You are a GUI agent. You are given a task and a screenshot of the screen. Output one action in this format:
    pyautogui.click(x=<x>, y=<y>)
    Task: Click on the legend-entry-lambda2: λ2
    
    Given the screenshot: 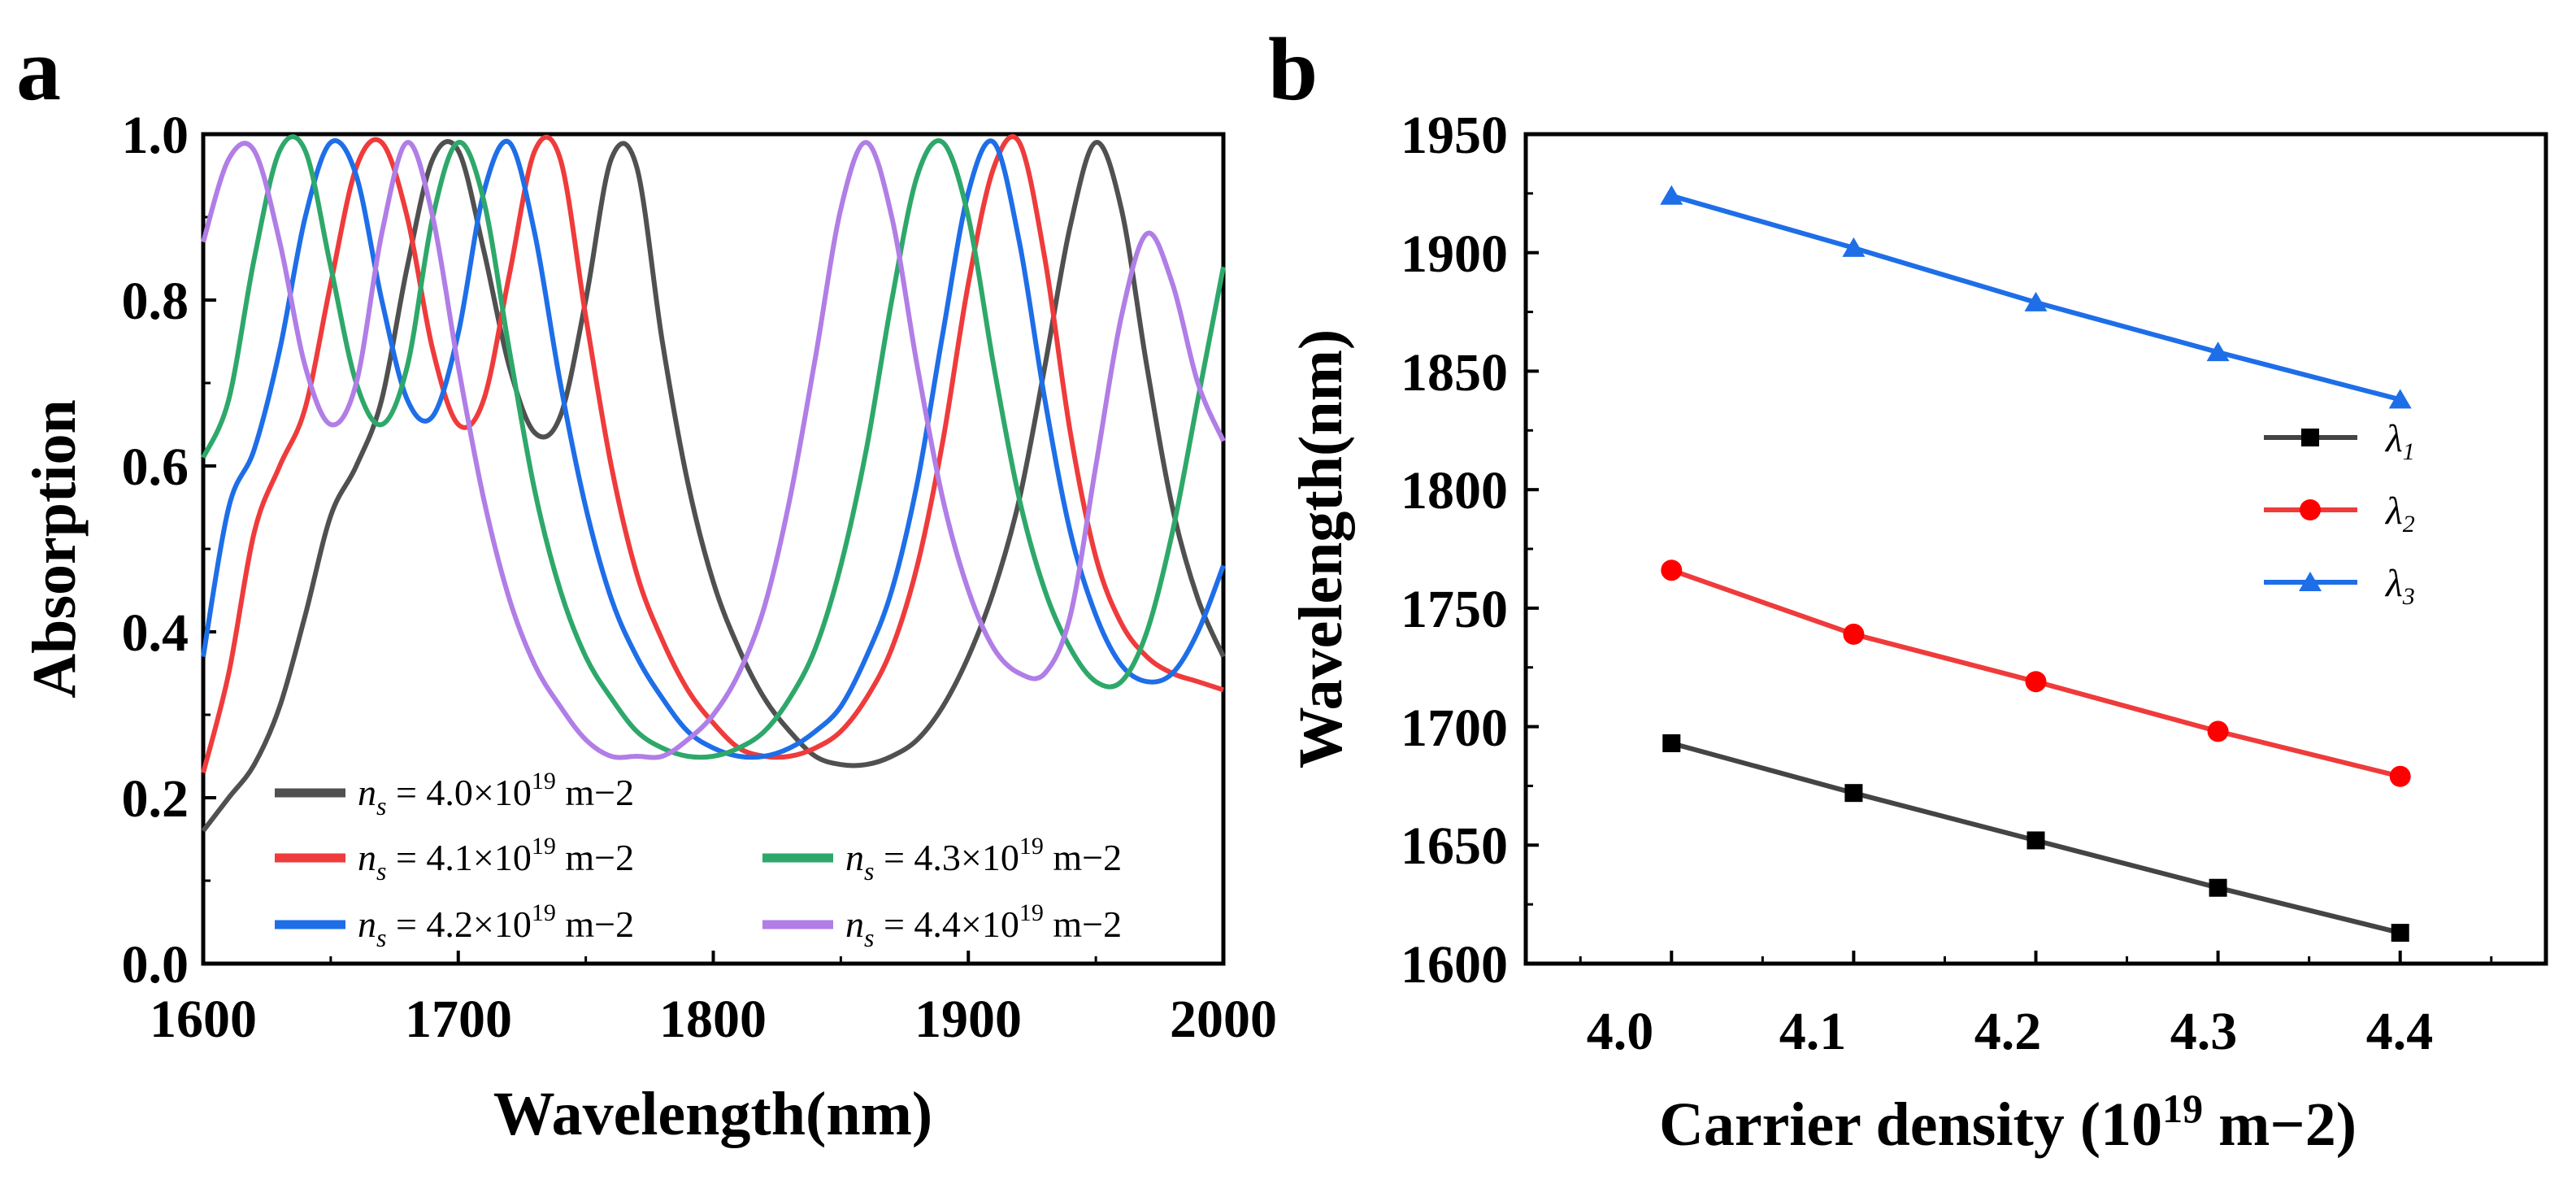 What is the action you would take?
    pyautogui.click(x=2339, y=514)
    